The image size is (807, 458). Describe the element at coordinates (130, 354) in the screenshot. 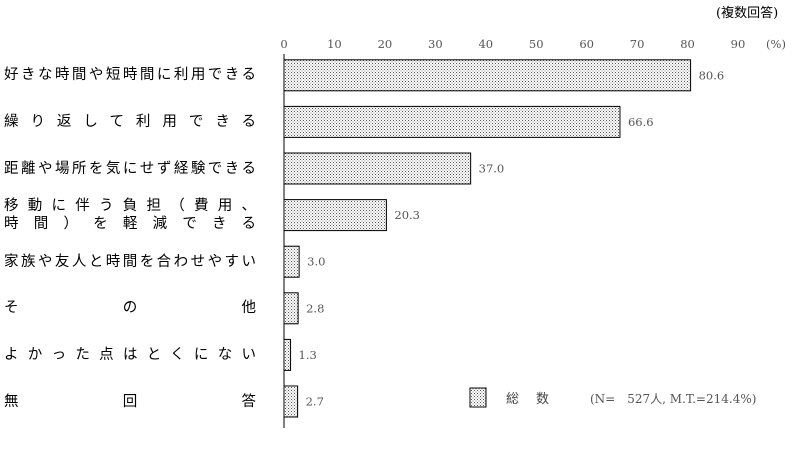

I see `category-label: よかった点はとくにない` at that location.